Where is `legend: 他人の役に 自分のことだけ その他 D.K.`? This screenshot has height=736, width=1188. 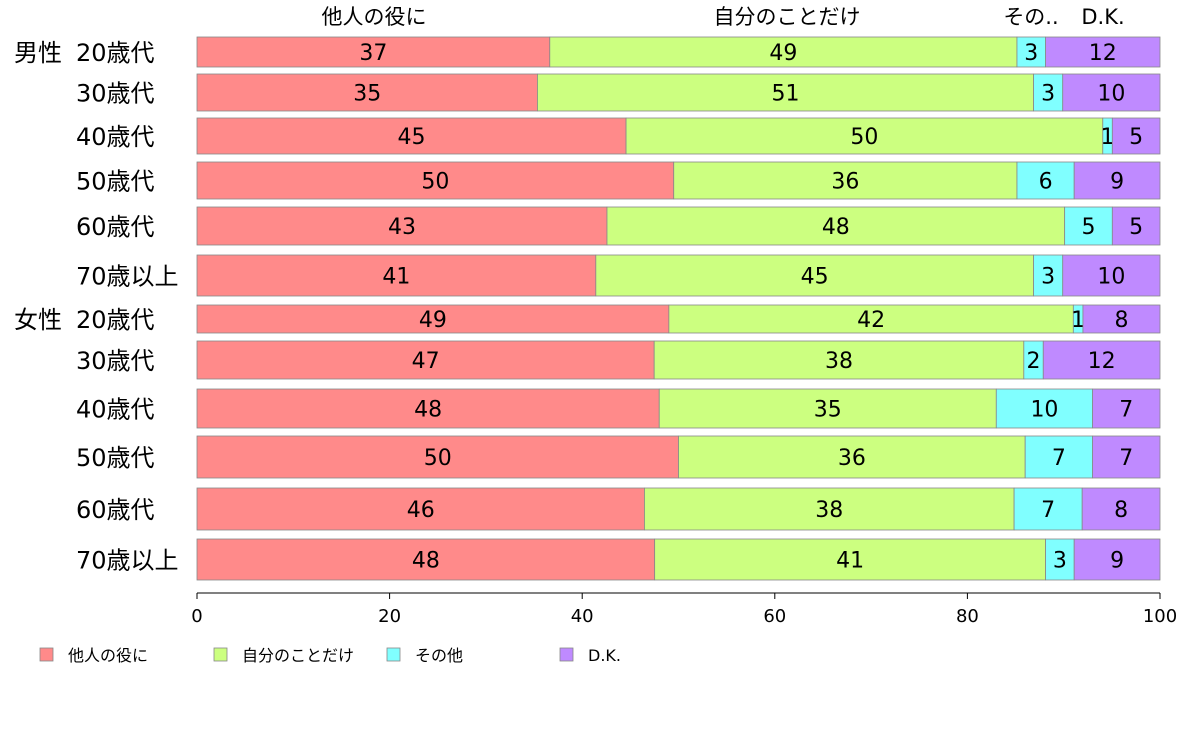 legend: 他人の役に 自分のことだけ その他 D.K. is located at coordinates (330, 655).